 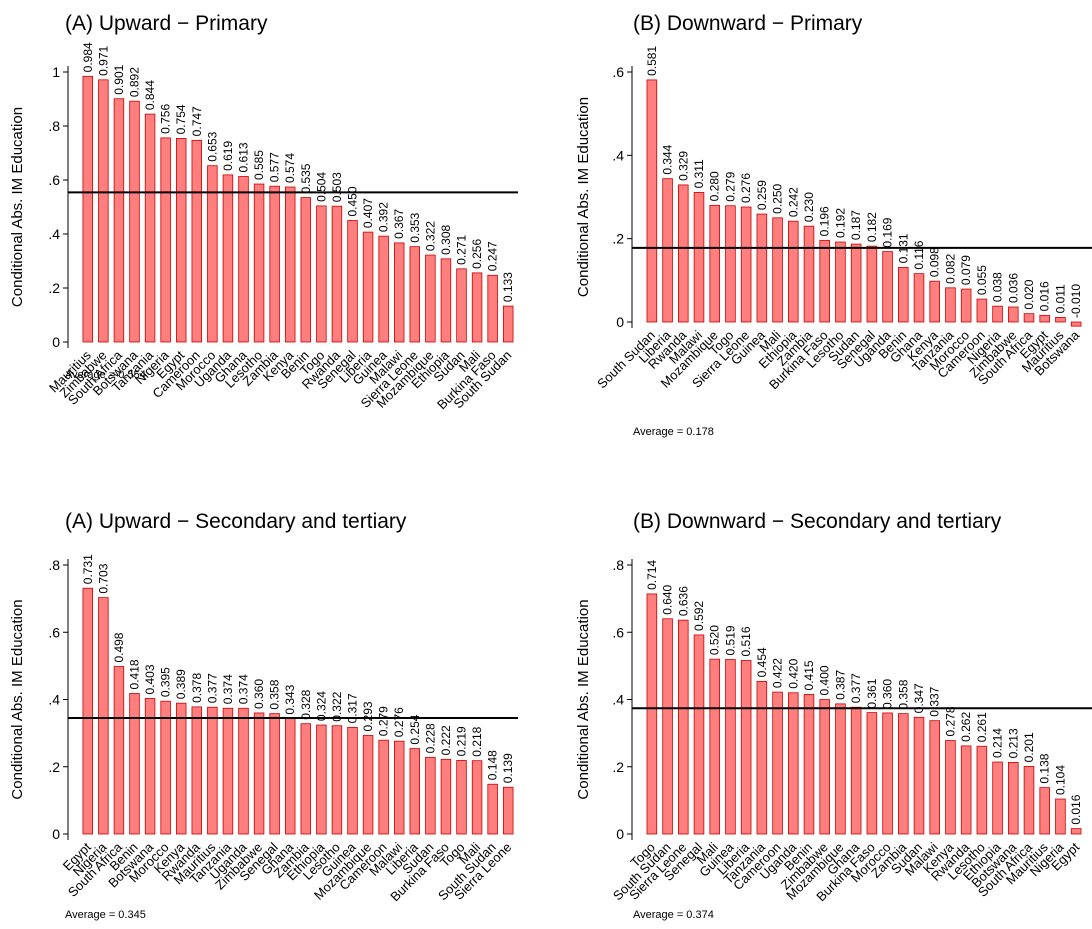 What do you see at coordinates (1029, 747) in the screenshot?
I see `panel4-value-label: 0.201` at bounding box center [1029, 747].